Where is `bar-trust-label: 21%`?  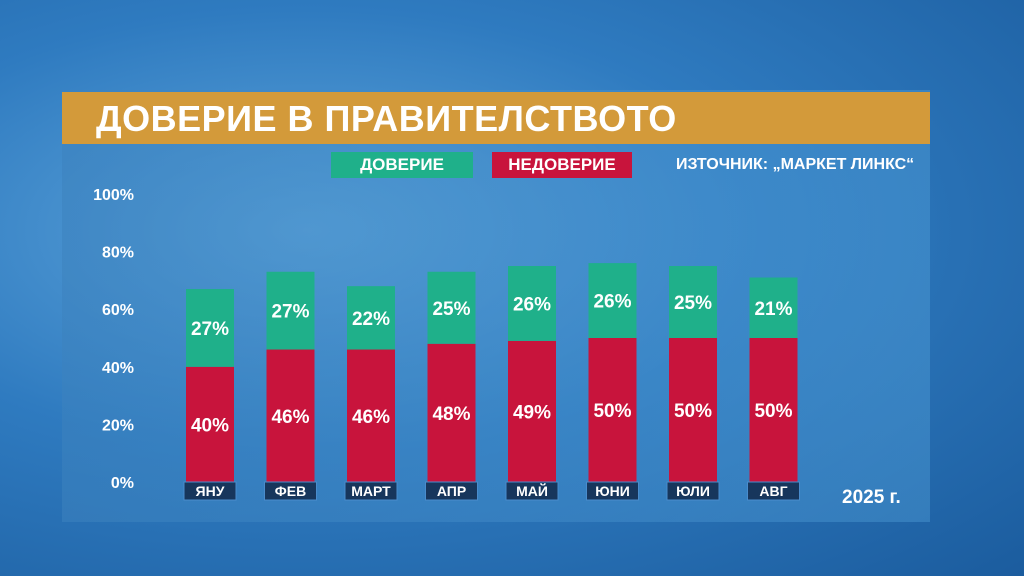 bar-trust-label: 21% is located at coordinates (773, 309).